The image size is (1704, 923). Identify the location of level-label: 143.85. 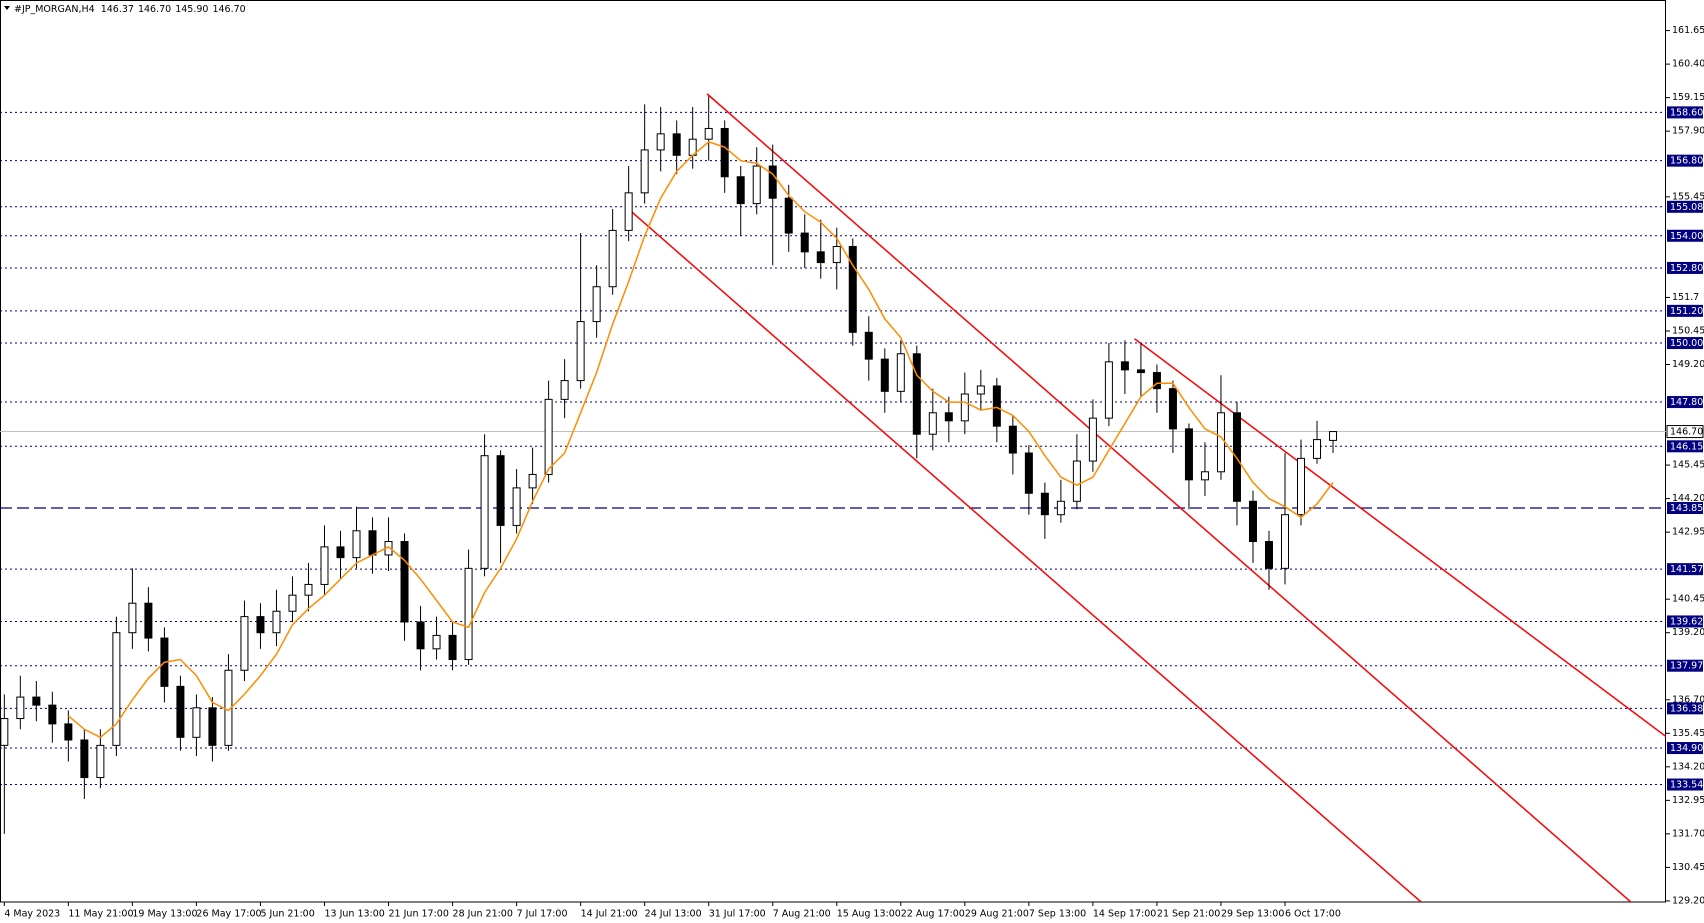
(1686, 508).